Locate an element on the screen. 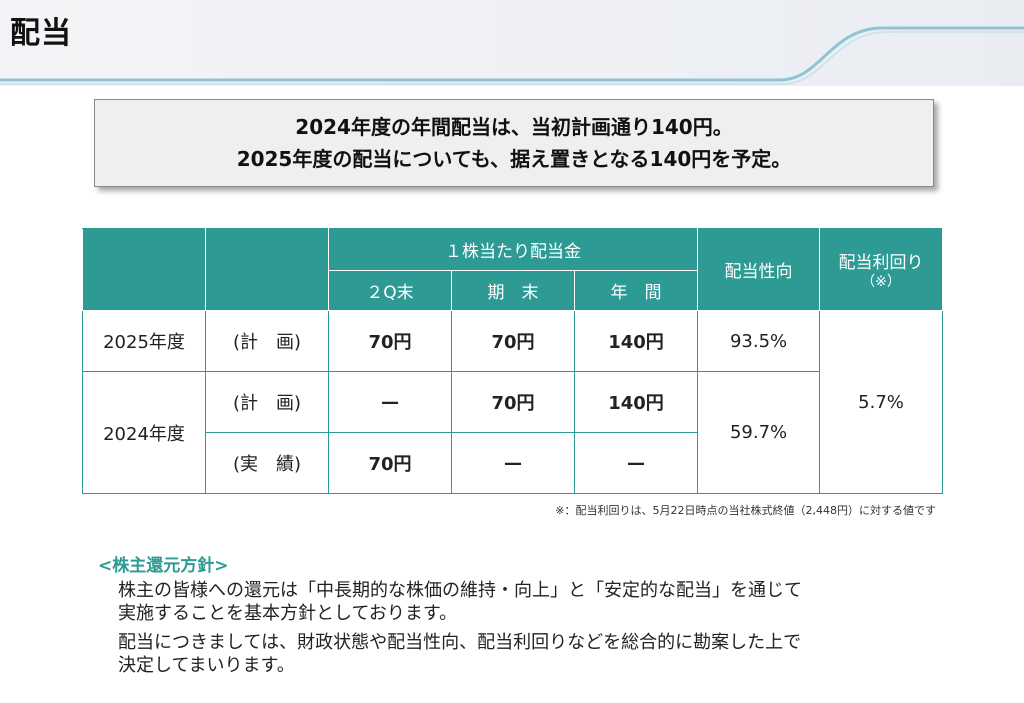  header-dividend-yield-label: 配当利回り is located at coordinates (881, 263).